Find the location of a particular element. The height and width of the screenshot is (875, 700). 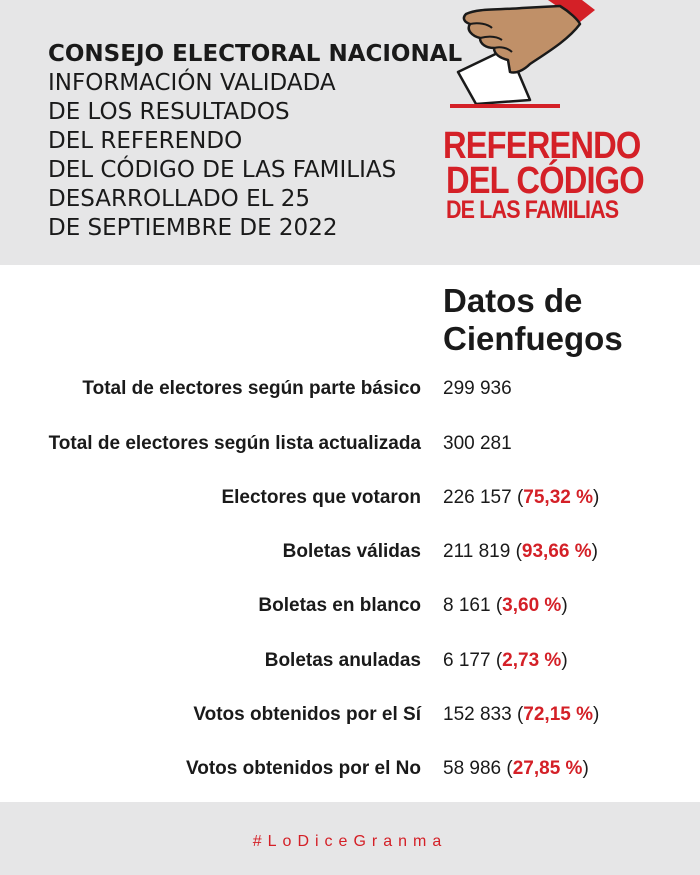

row-value-group: 299 936 is located at coordinates (477, 389).